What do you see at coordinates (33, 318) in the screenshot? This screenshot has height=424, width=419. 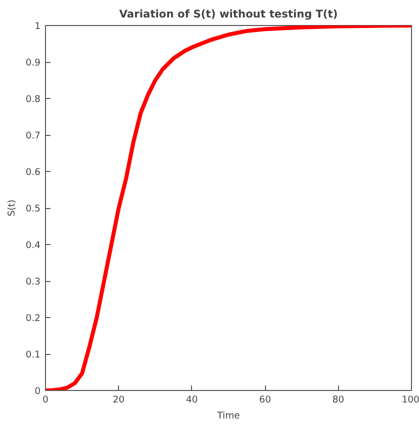 I see `y-tick-label: 0.2` at bounding box center [33, 318].